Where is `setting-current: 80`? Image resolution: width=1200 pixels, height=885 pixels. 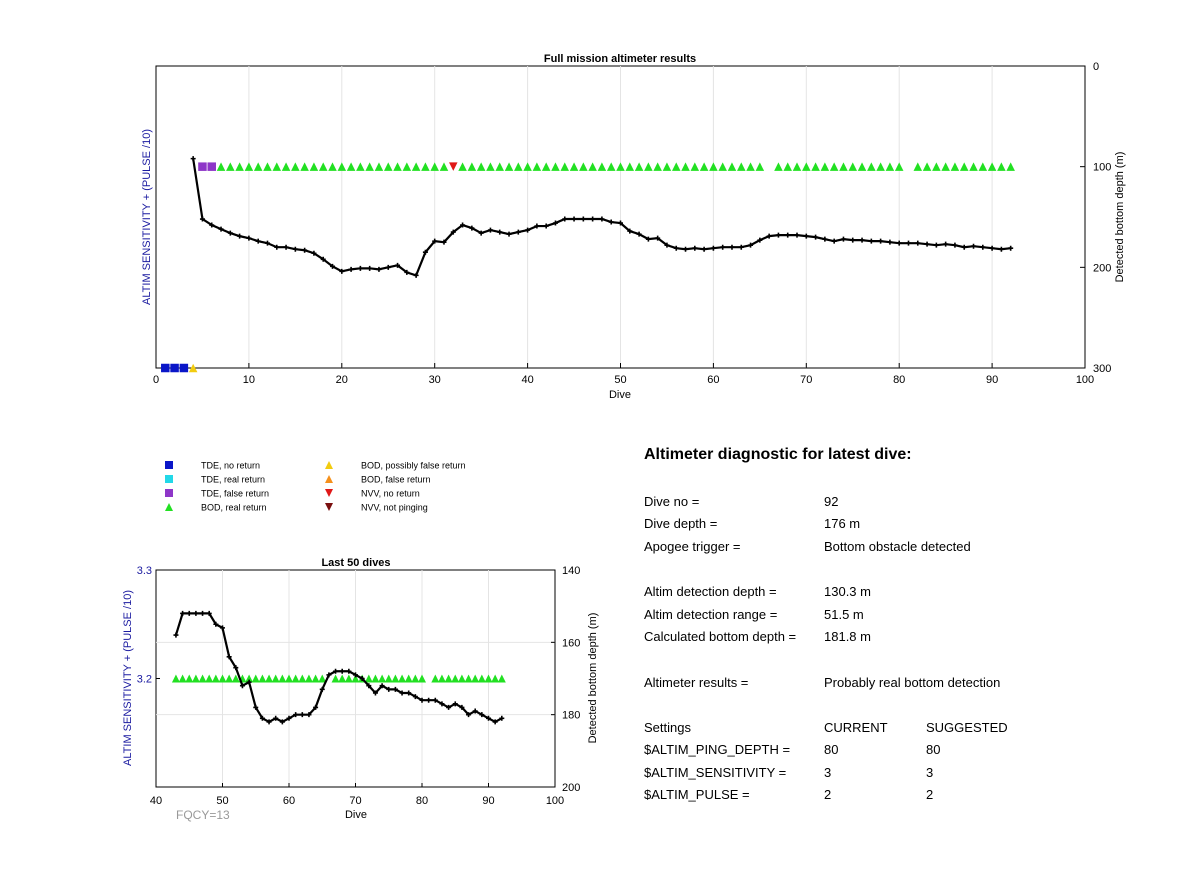 setting-current: 80 is located at coordinates (831, 749).